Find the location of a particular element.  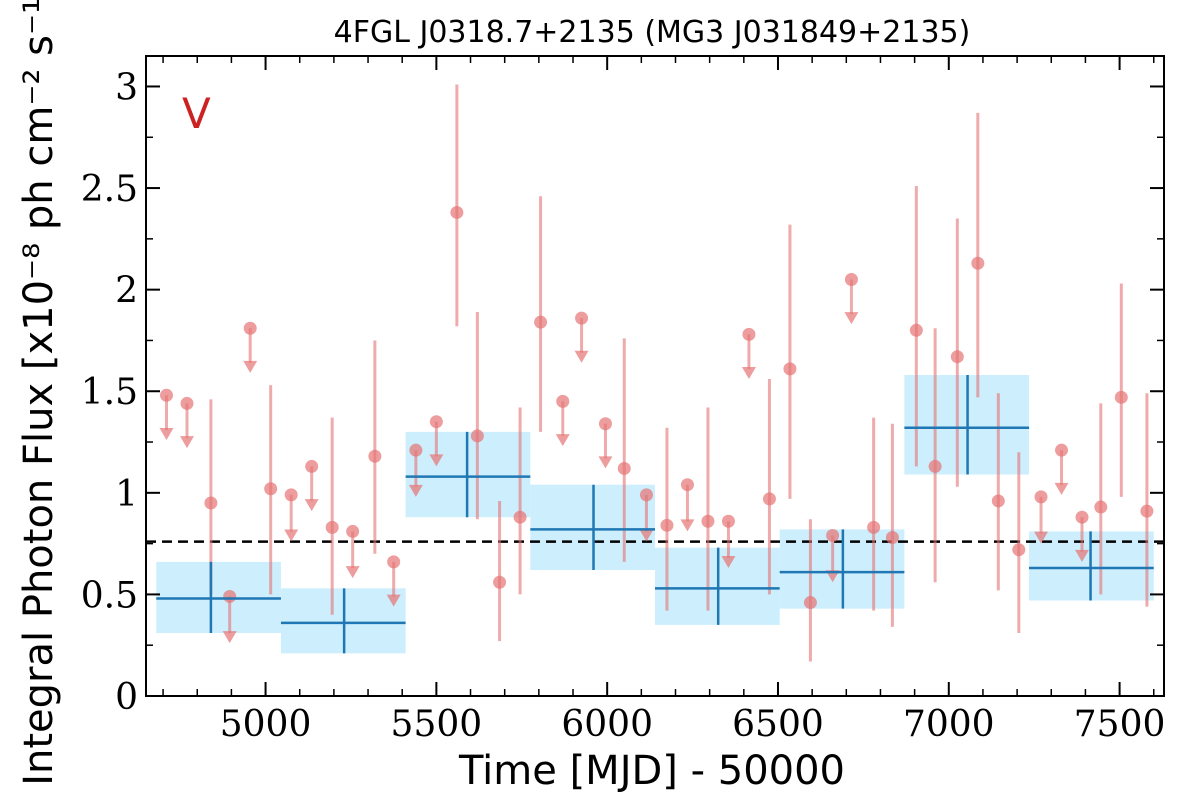

x-tick-label: 5500 is located at coordinates (437, 724).